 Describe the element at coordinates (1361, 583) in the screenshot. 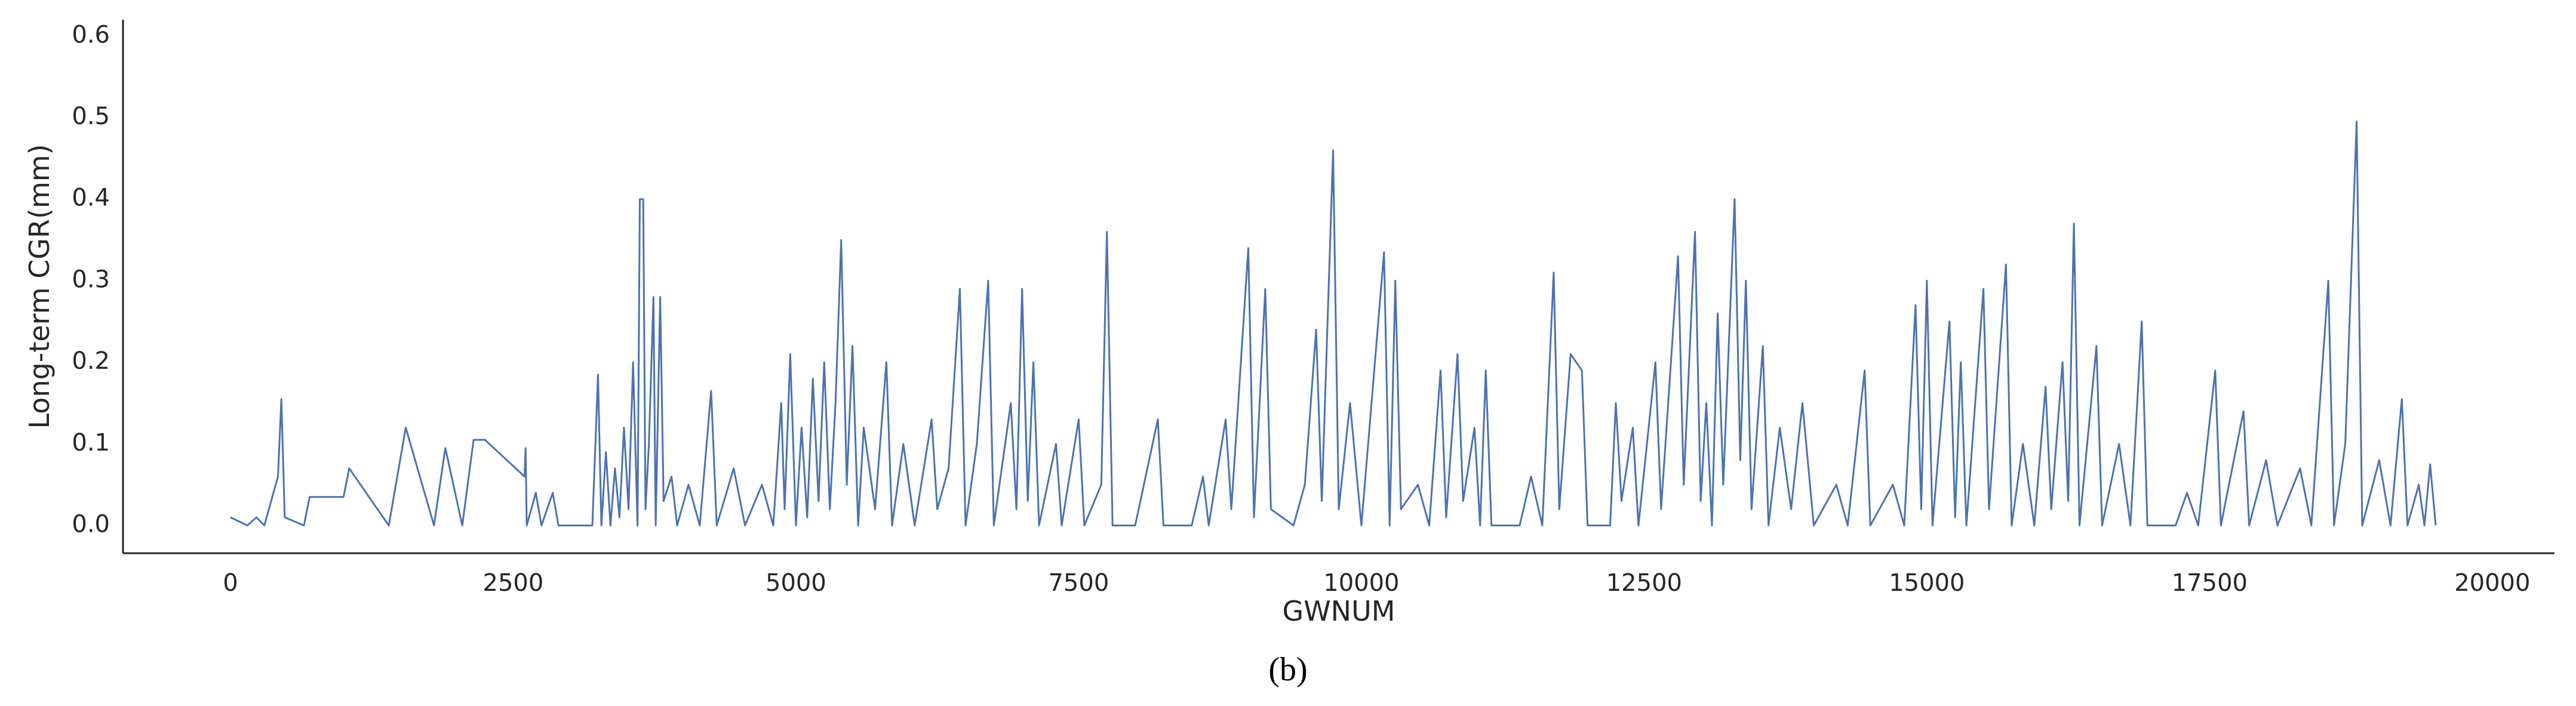

I see `x-tick-label: 10000` at that location.